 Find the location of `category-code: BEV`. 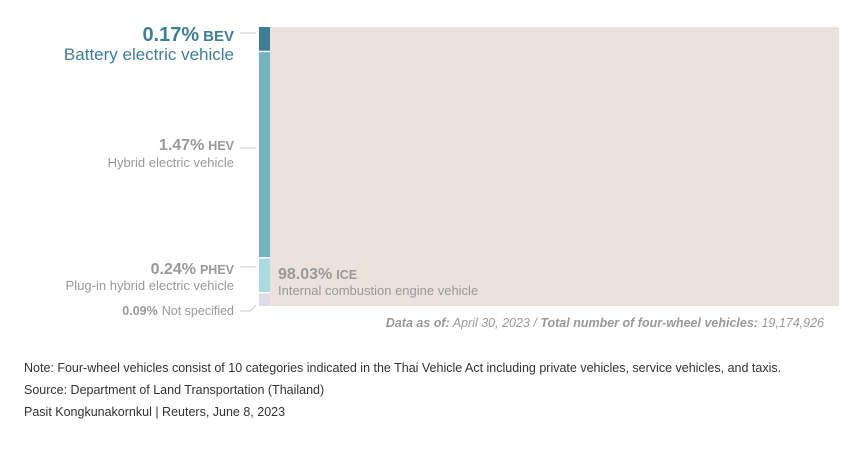

category-code: BEV is located at coordinates (218, 36).